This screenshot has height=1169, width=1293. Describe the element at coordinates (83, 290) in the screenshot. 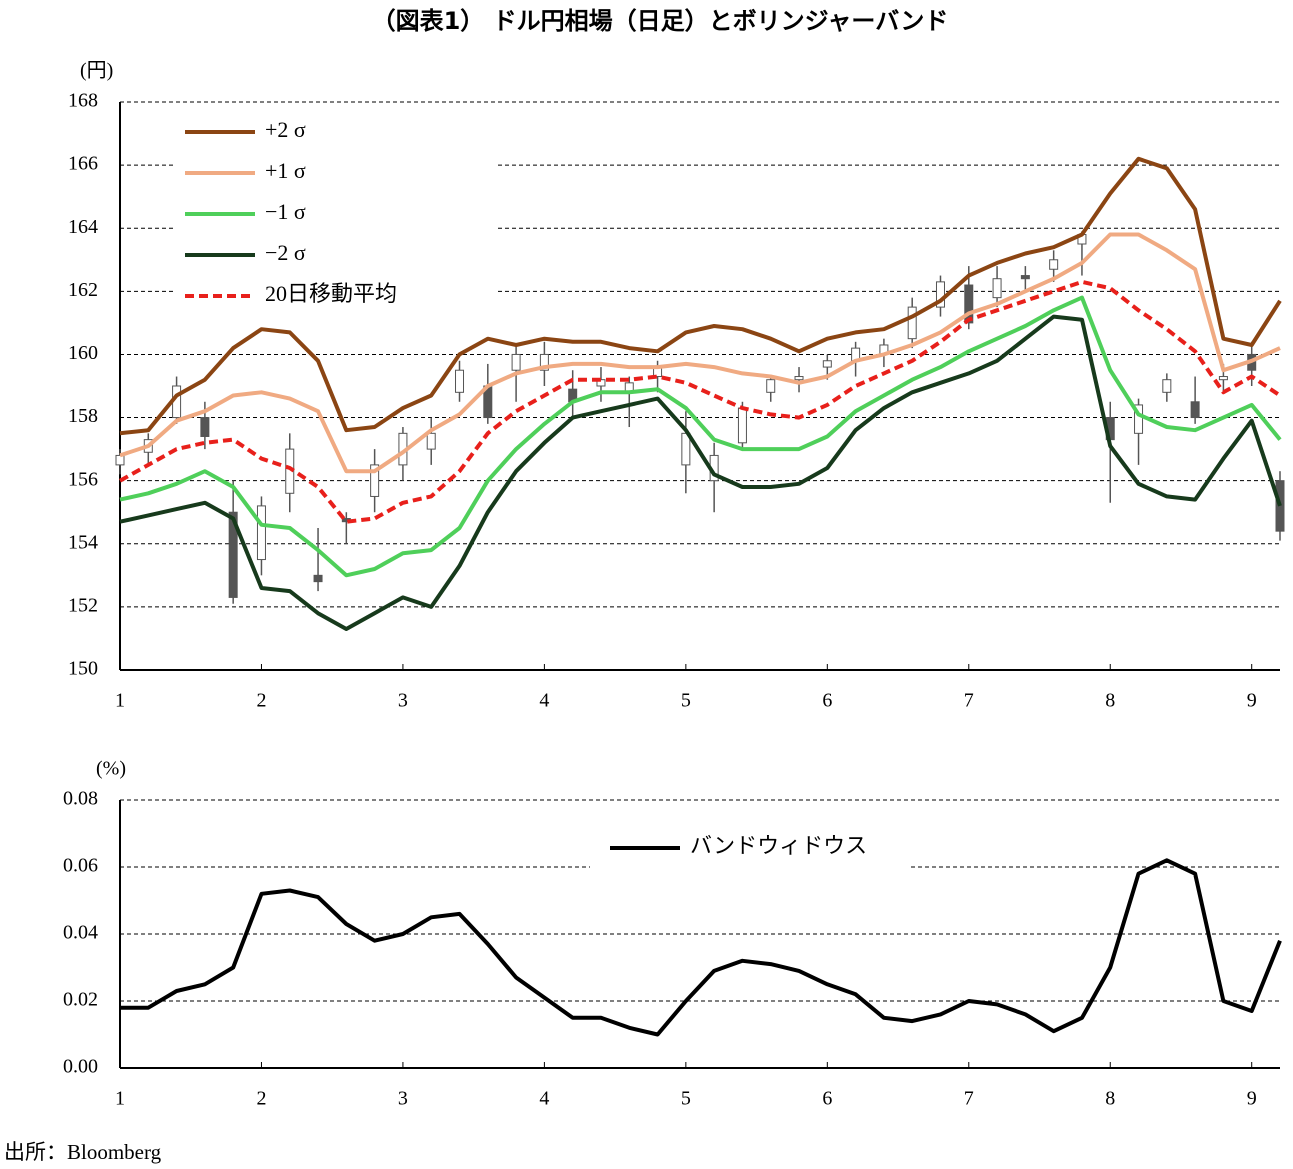

I see `y-tick-label: 162` at that location.